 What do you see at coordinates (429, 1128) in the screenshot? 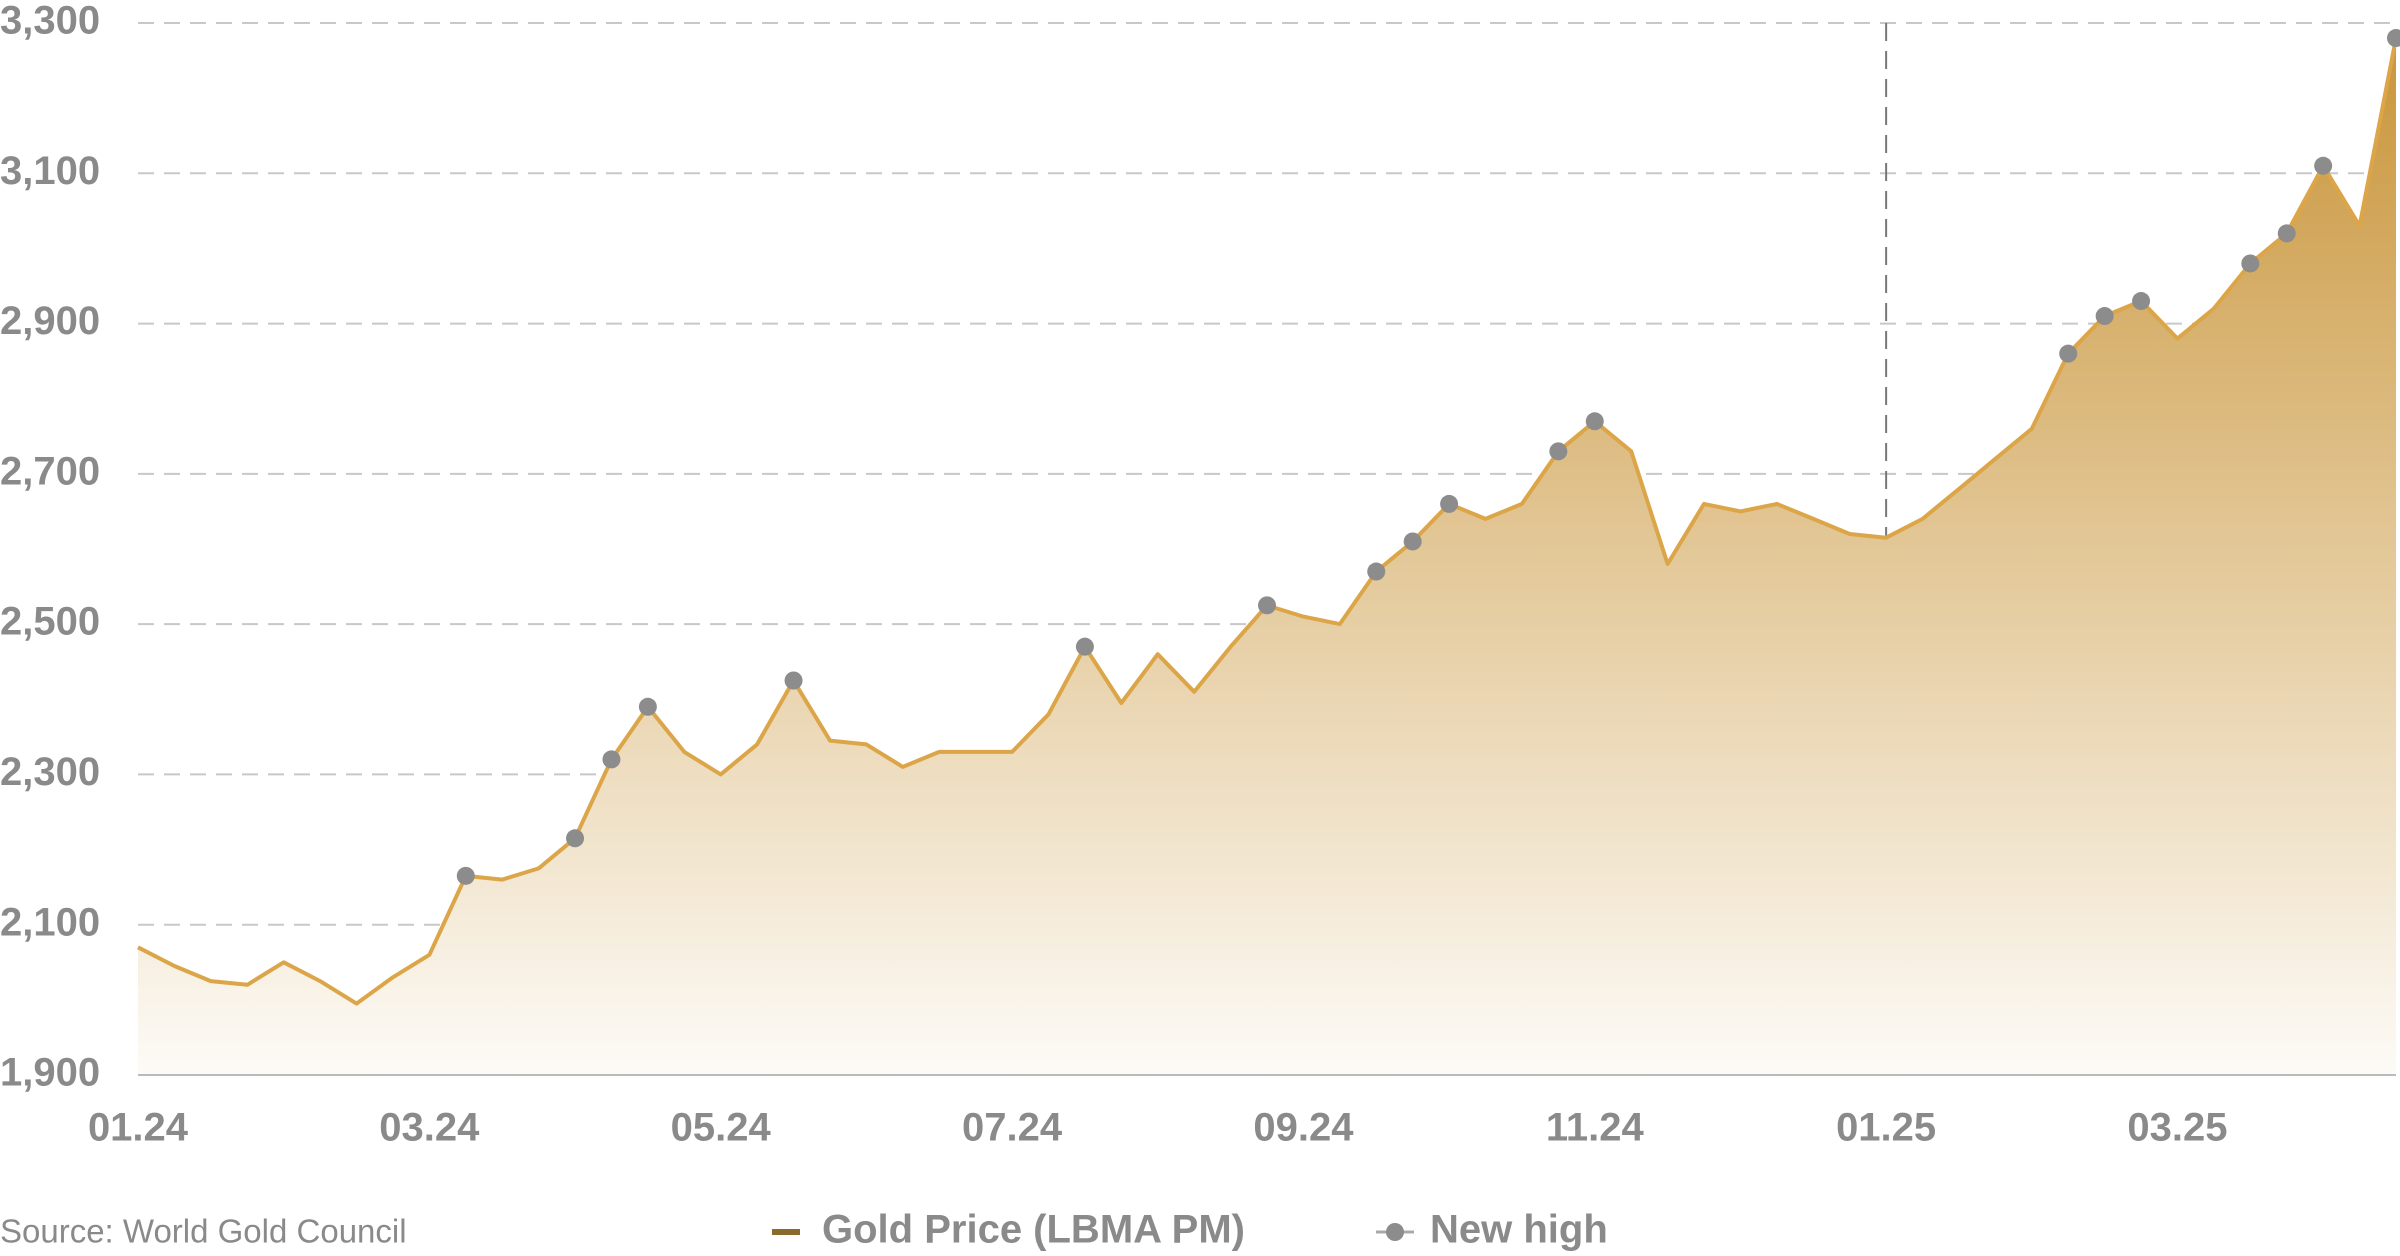
I see `x-tick-label: 03.24` at bounding box center [429, 1128].